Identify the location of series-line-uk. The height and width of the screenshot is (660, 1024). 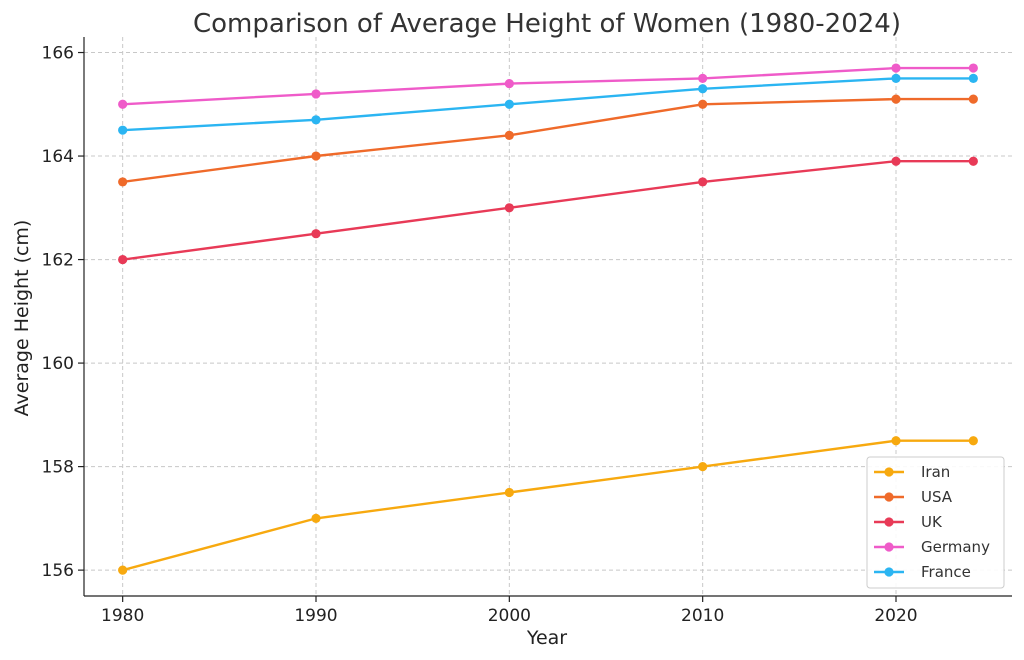
(548, 210).